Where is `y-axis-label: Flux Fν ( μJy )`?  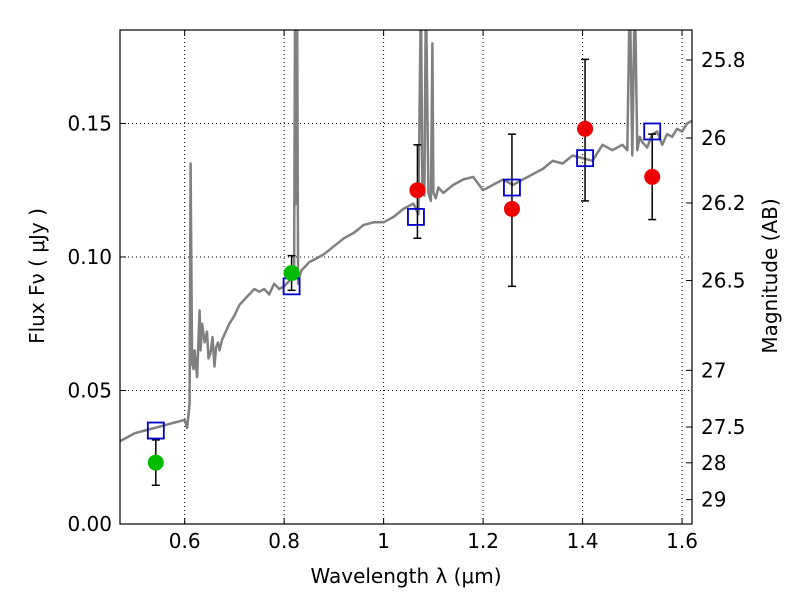
y-axis-label: Flux Fν ( μJy ) is located at coordinates (37, 276).